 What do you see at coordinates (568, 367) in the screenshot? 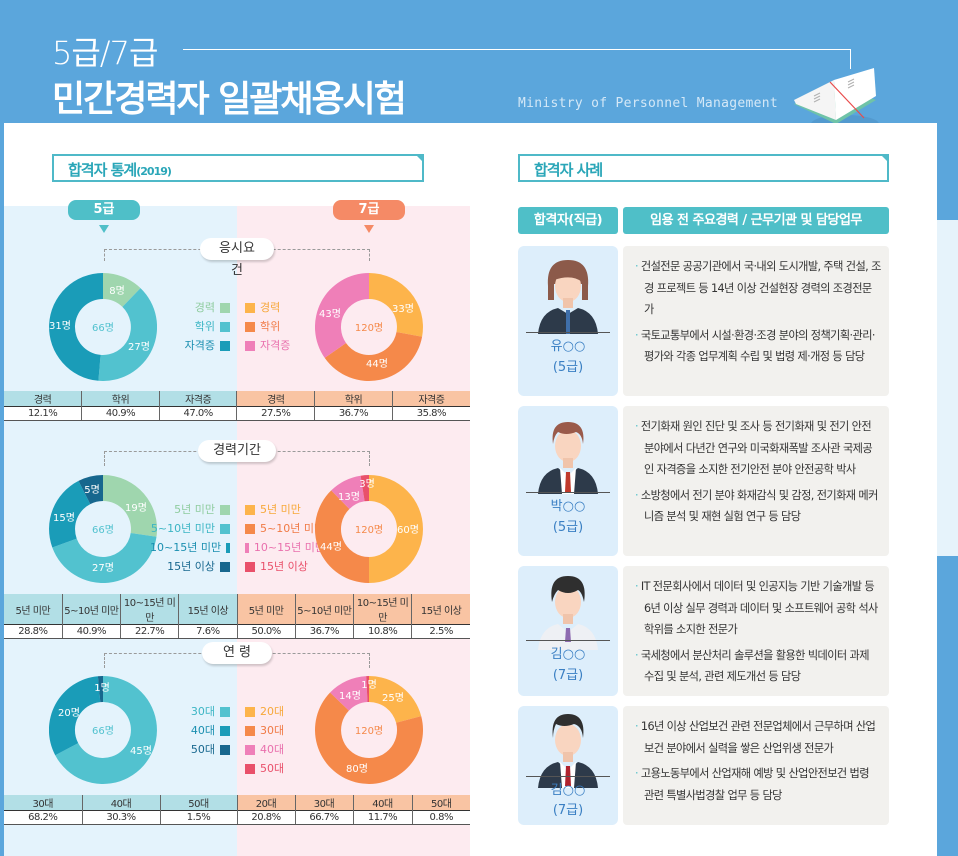
I see `case-1-grade: (5급)` at bounding box center [568, 367].